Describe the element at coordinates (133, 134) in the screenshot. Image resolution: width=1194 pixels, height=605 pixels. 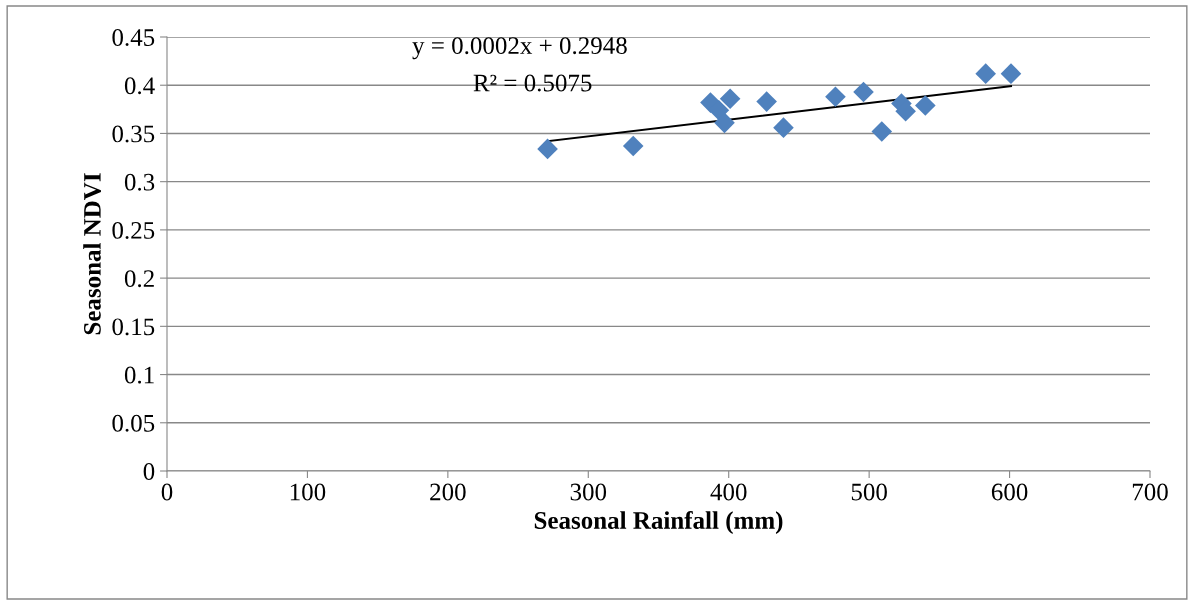
I see `y-tick-label: 0.35` at that location.